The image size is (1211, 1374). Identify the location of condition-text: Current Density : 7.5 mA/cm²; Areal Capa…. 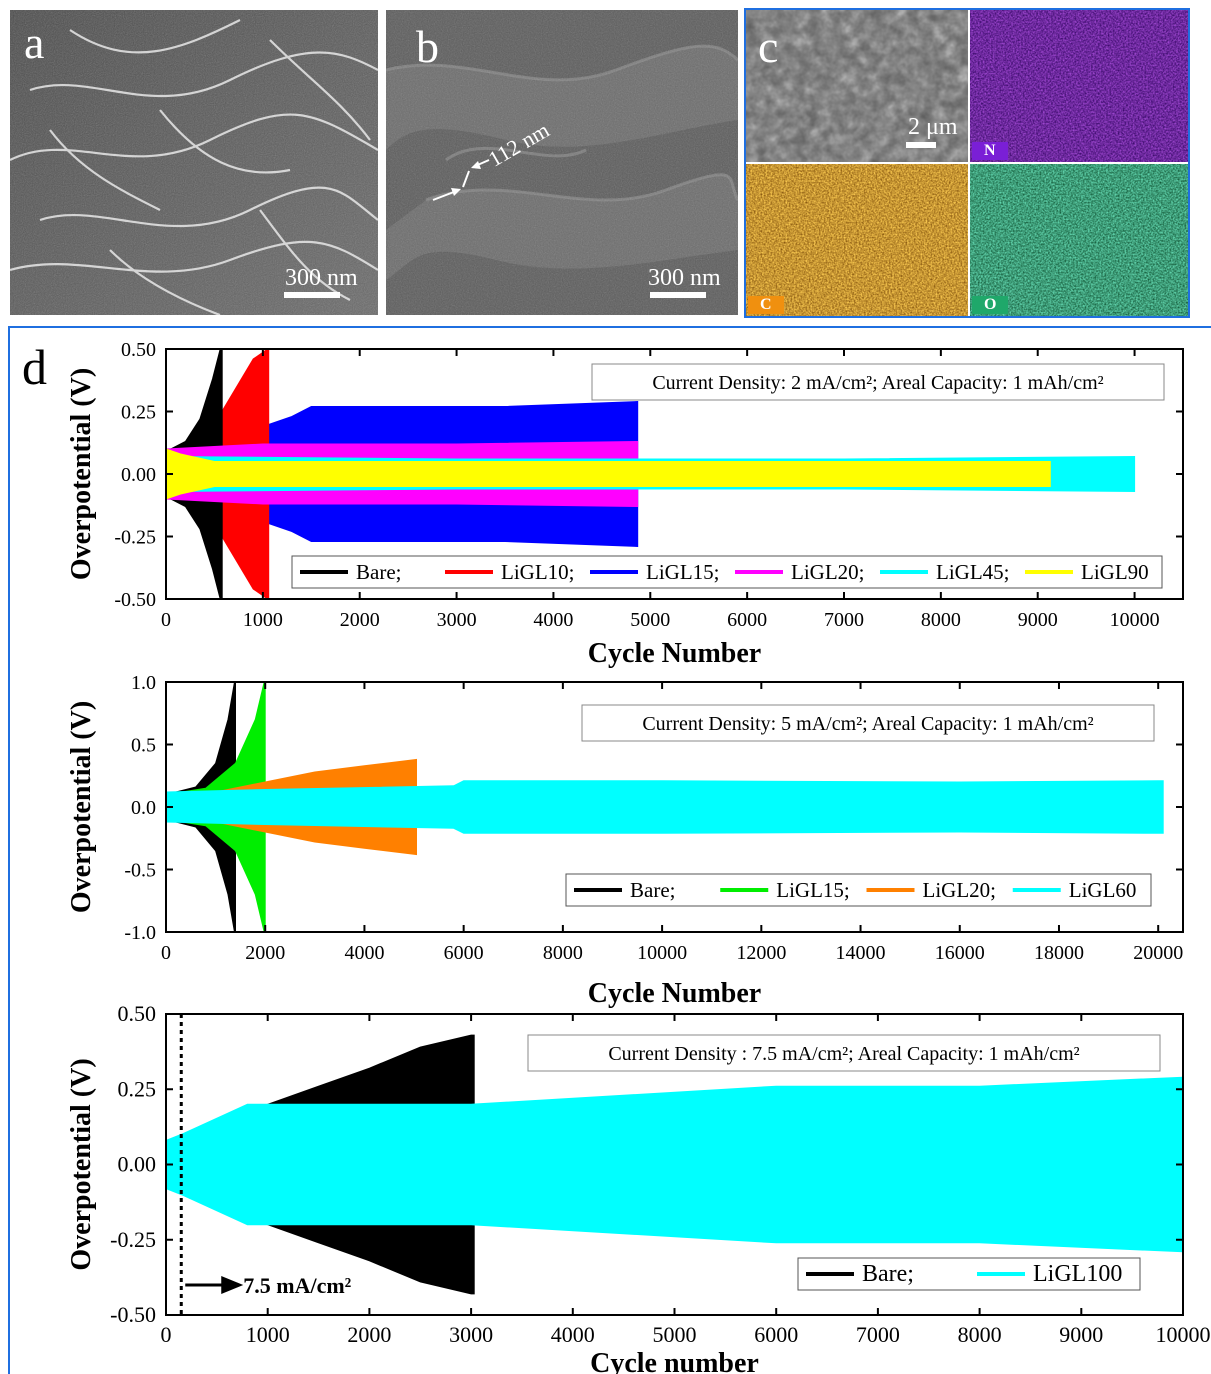
(843, 1054).